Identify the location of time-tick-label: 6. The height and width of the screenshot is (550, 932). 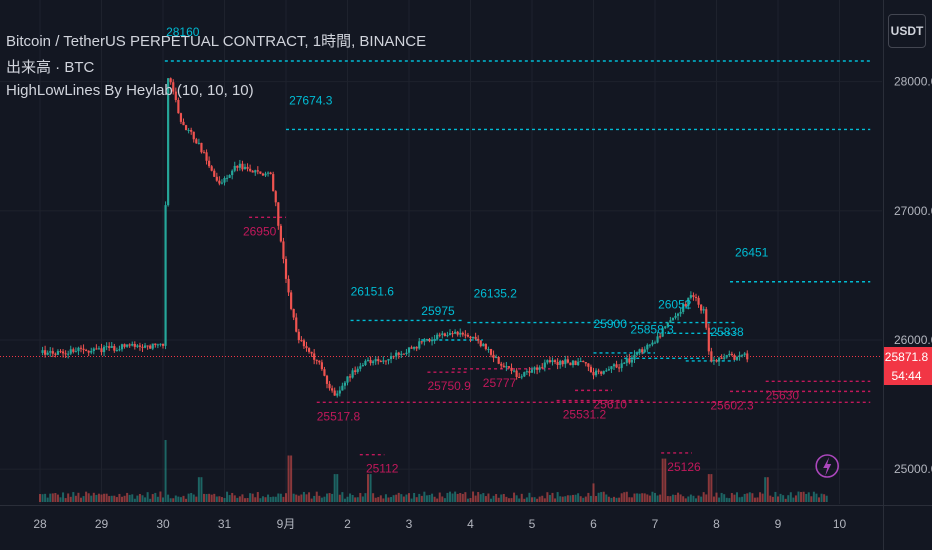
(593, 524).